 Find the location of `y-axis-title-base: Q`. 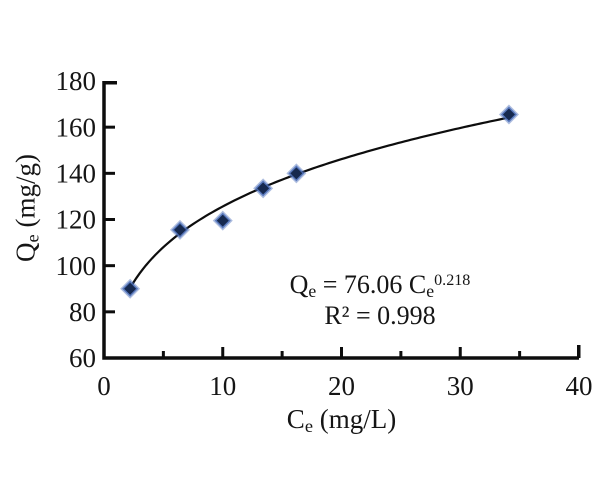

y-axis-title-base: Q is located at coordinates (25, 252).